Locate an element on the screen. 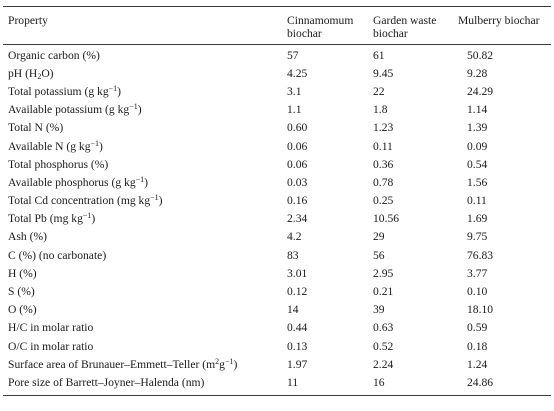 This screenshot has height=411, width=554. property-text: S (%) is located at coordinates (21, 292).